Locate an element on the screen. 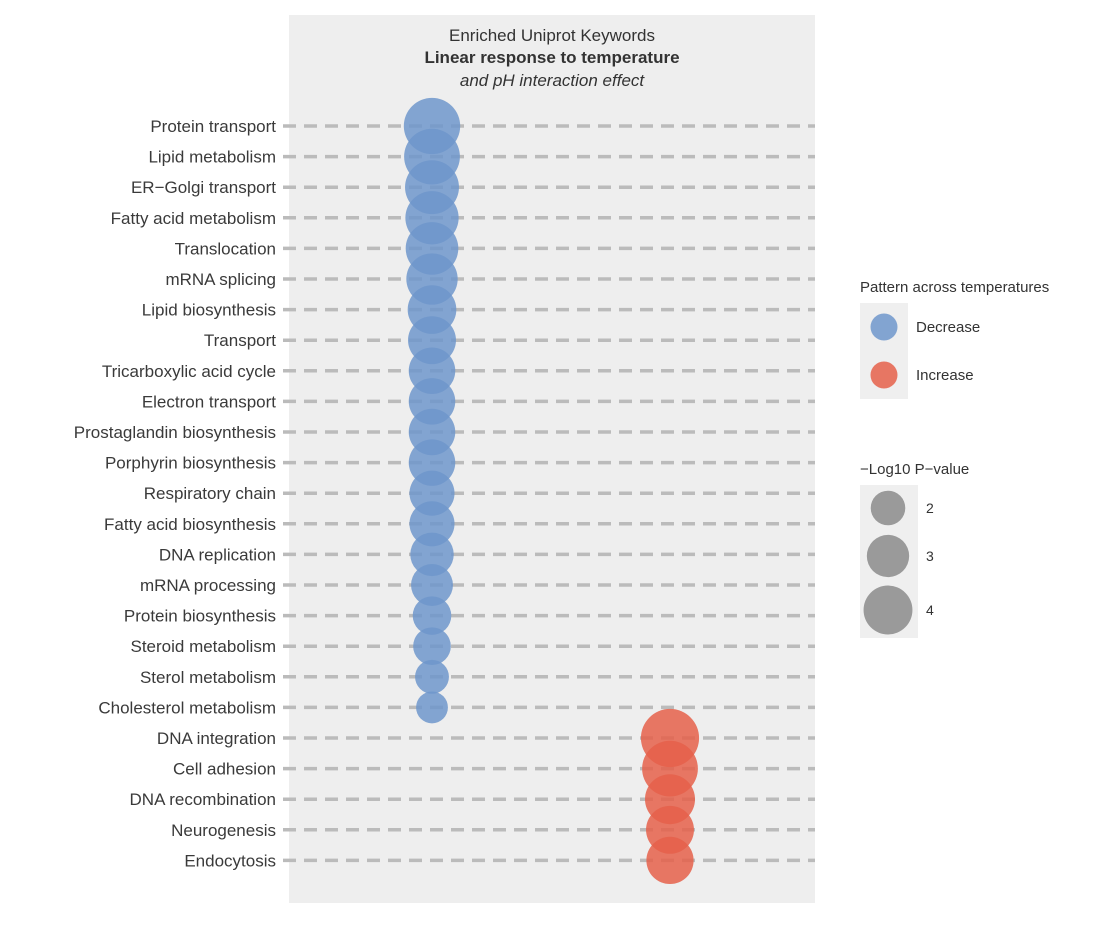  point-steroid-metabolism is located at coordinates (432, 646).